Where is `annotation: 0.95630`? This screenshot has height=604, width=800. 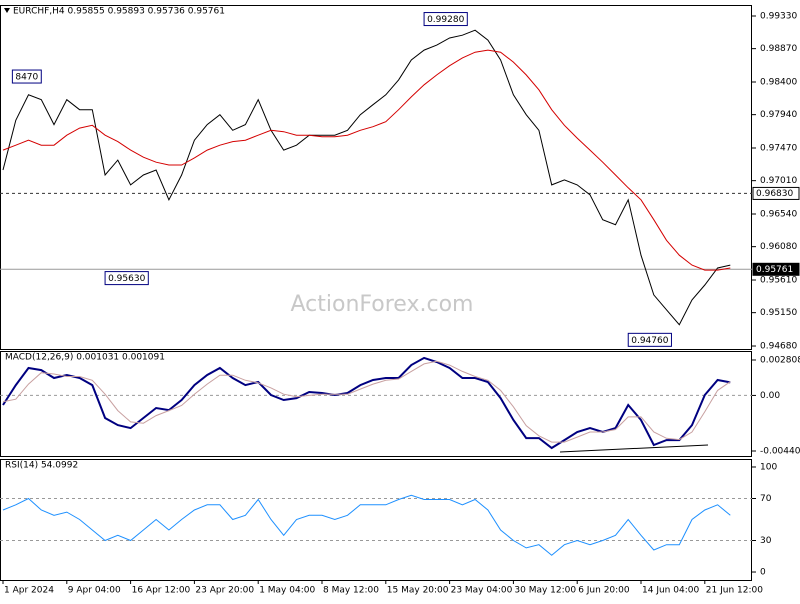 annotation: 0.95630 is located at coordinates (126, 278).